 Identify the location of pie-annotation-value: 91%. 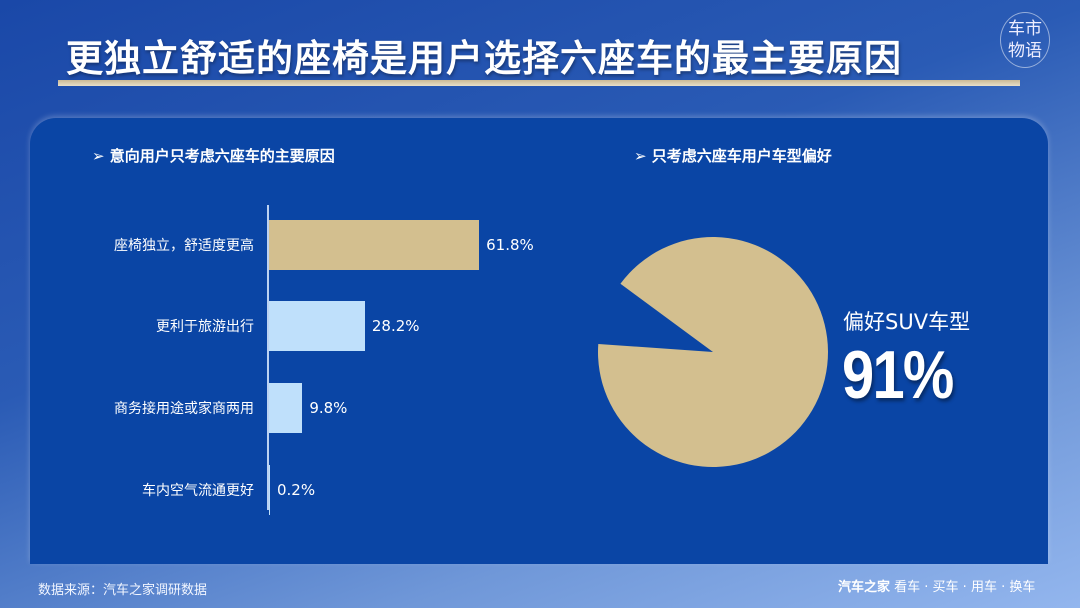
(898, 375).